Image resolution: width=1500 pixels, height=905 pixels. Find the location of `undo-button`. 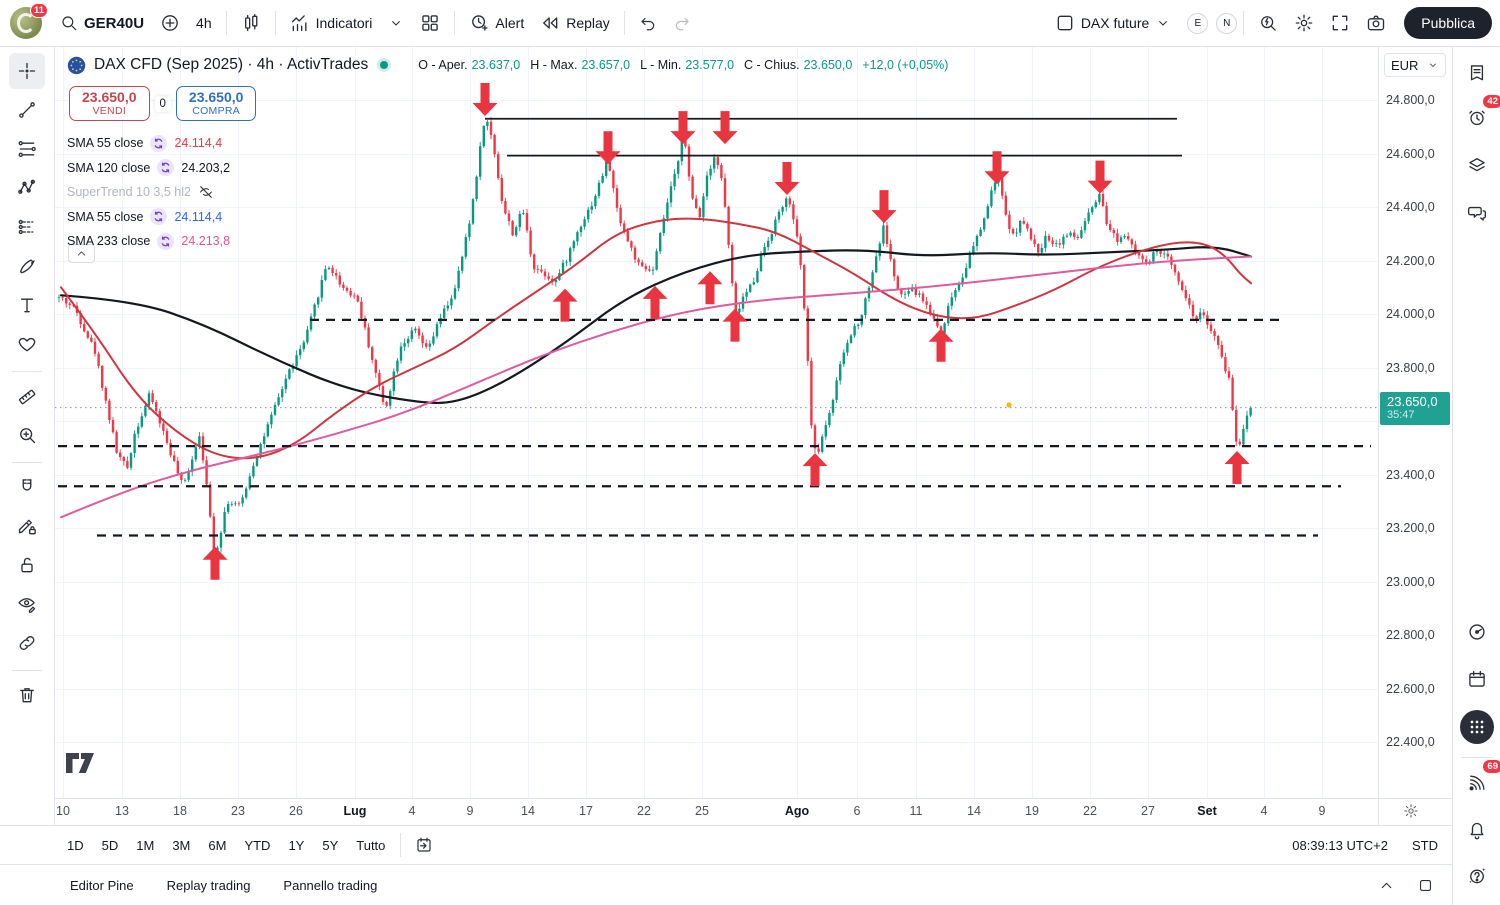

undo-button is located at coordinates (648, 23).